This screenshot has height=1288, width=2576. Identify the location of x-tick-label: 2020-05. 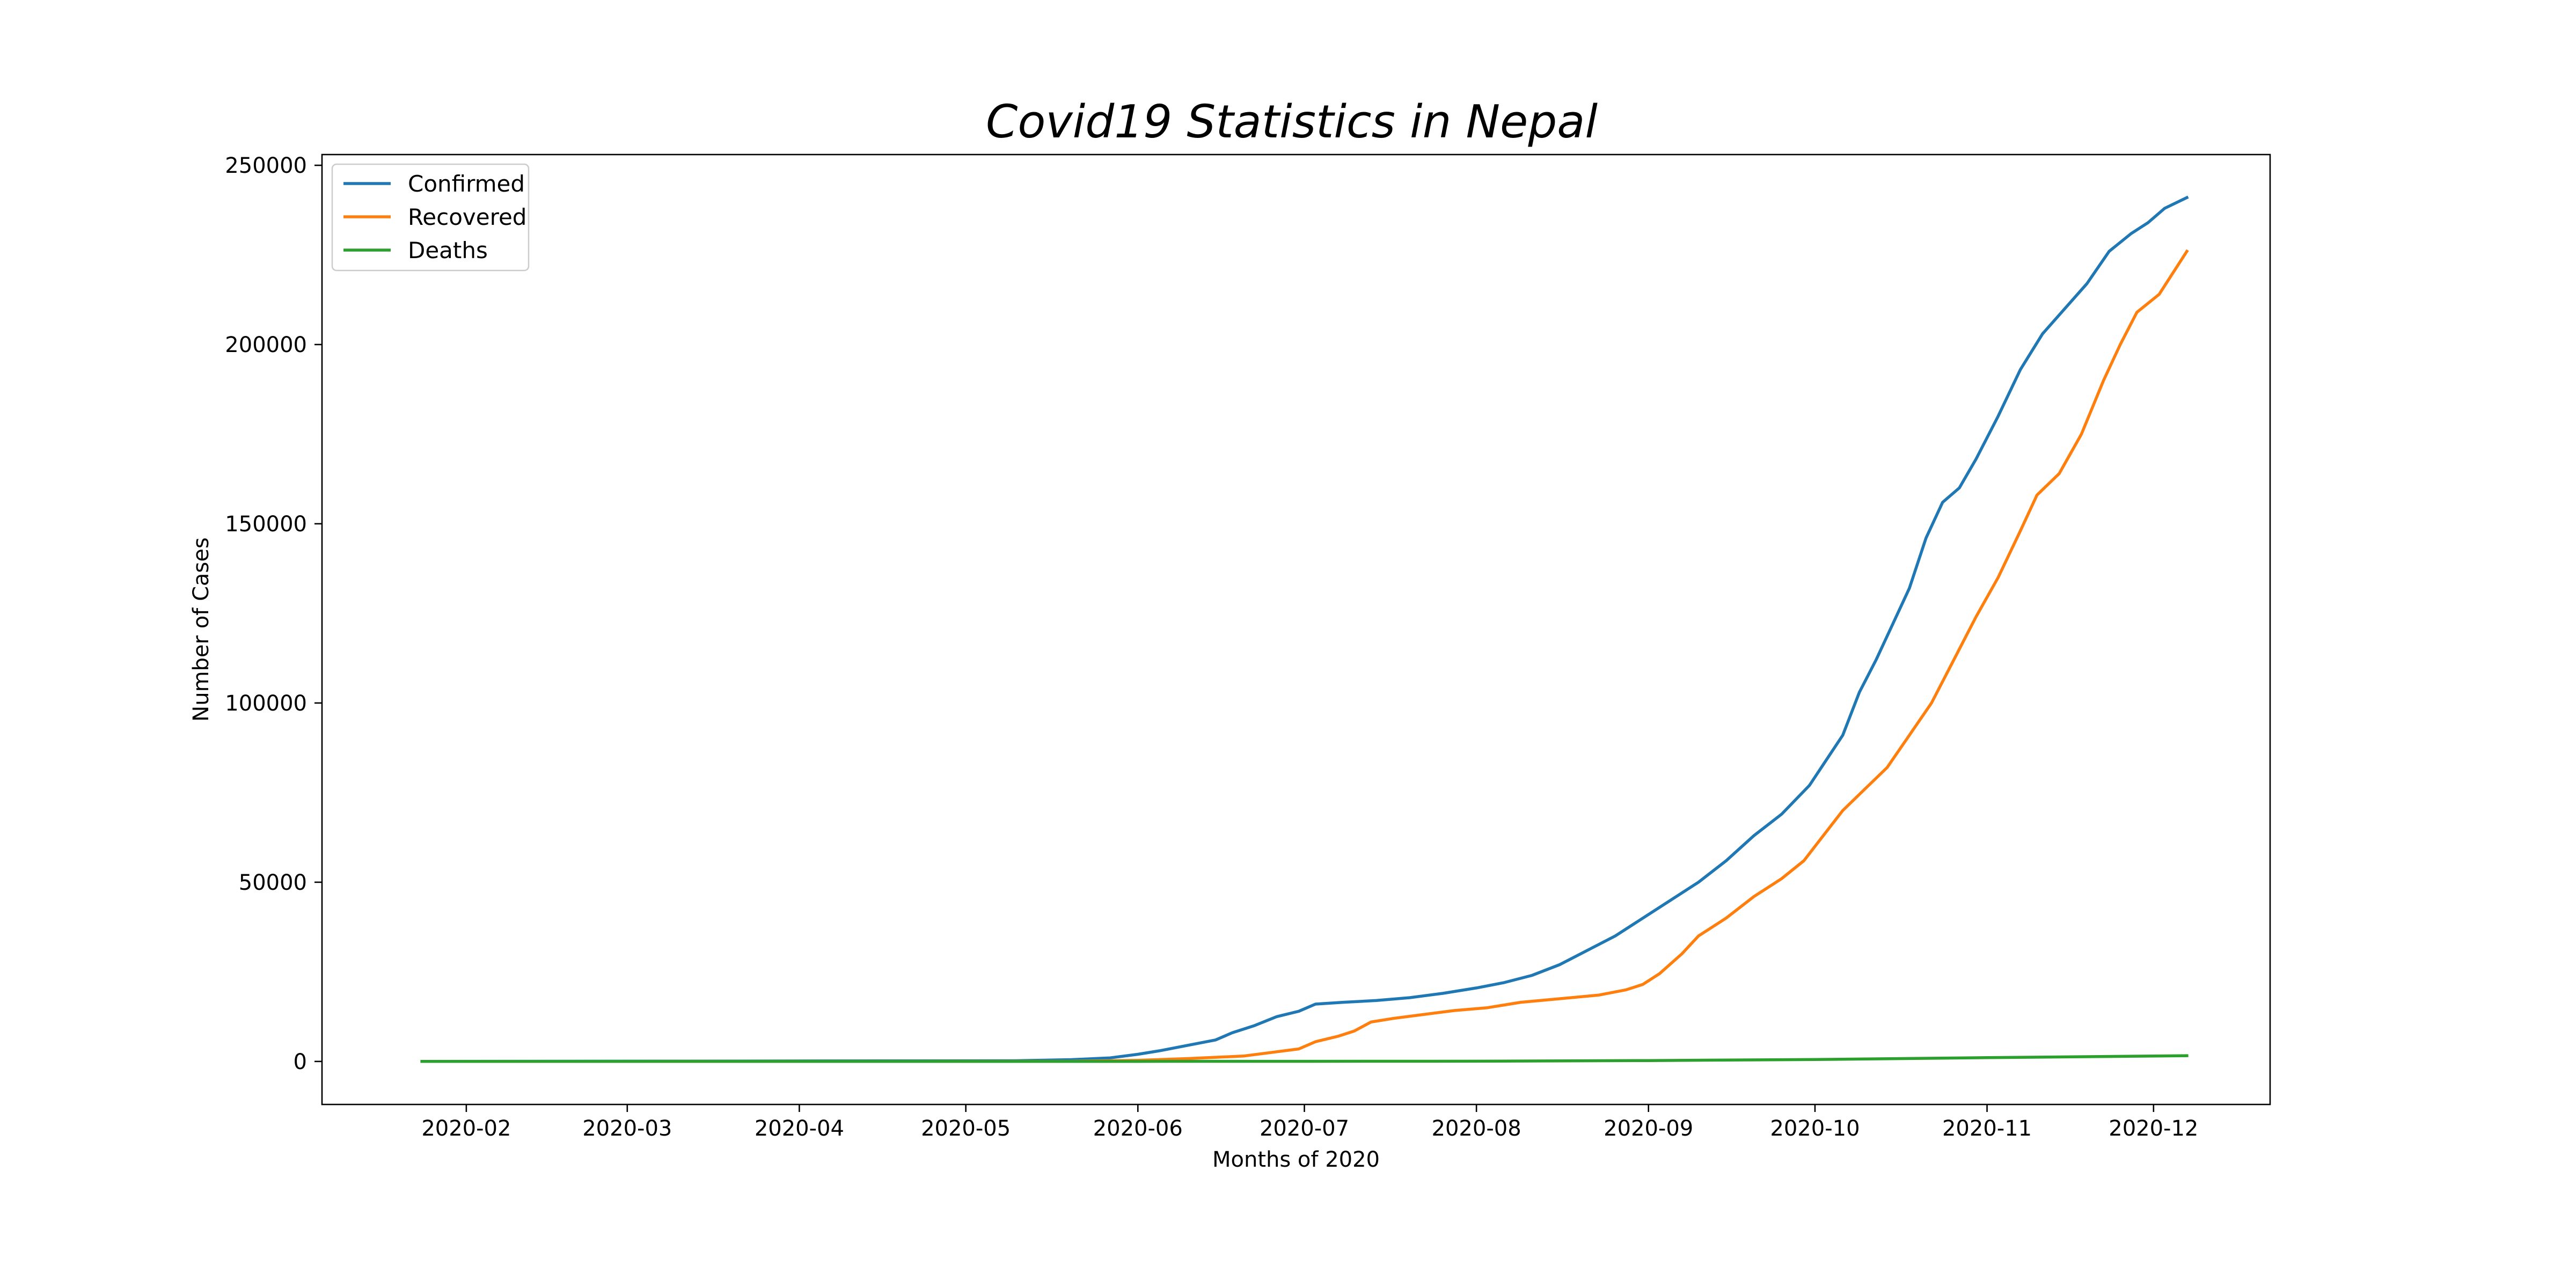
(966, 1128).